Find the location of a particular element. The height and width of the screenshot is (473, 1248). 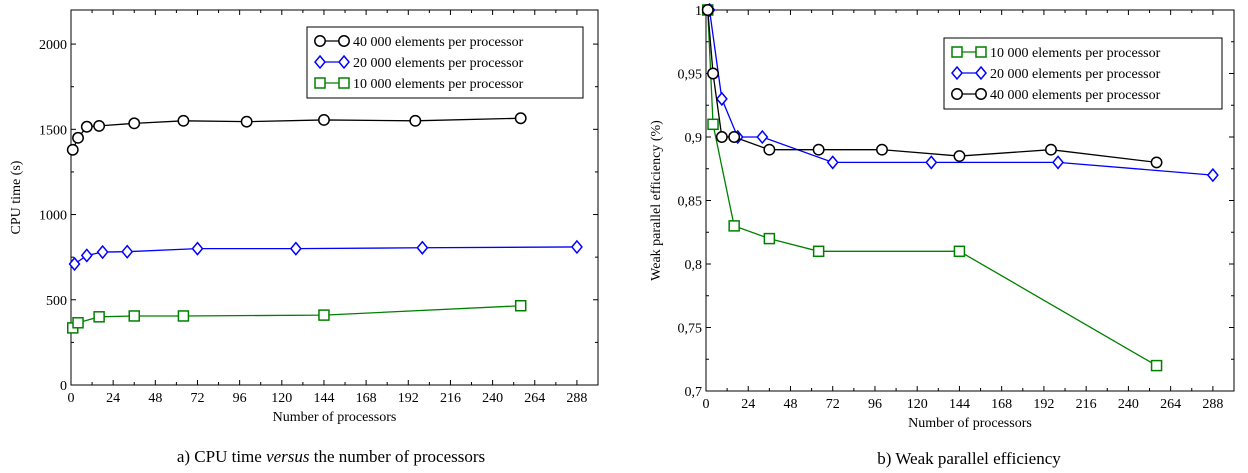

y-tick-label: 0 is located at coordinates (63, 386).